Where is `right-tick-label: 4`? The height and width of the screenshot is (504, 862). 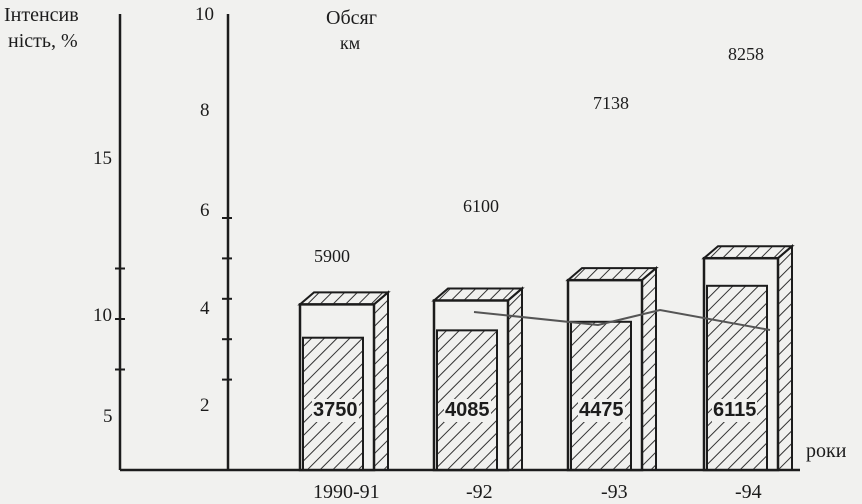 right-tick-label: 4 is located at coordinates (205, 308).